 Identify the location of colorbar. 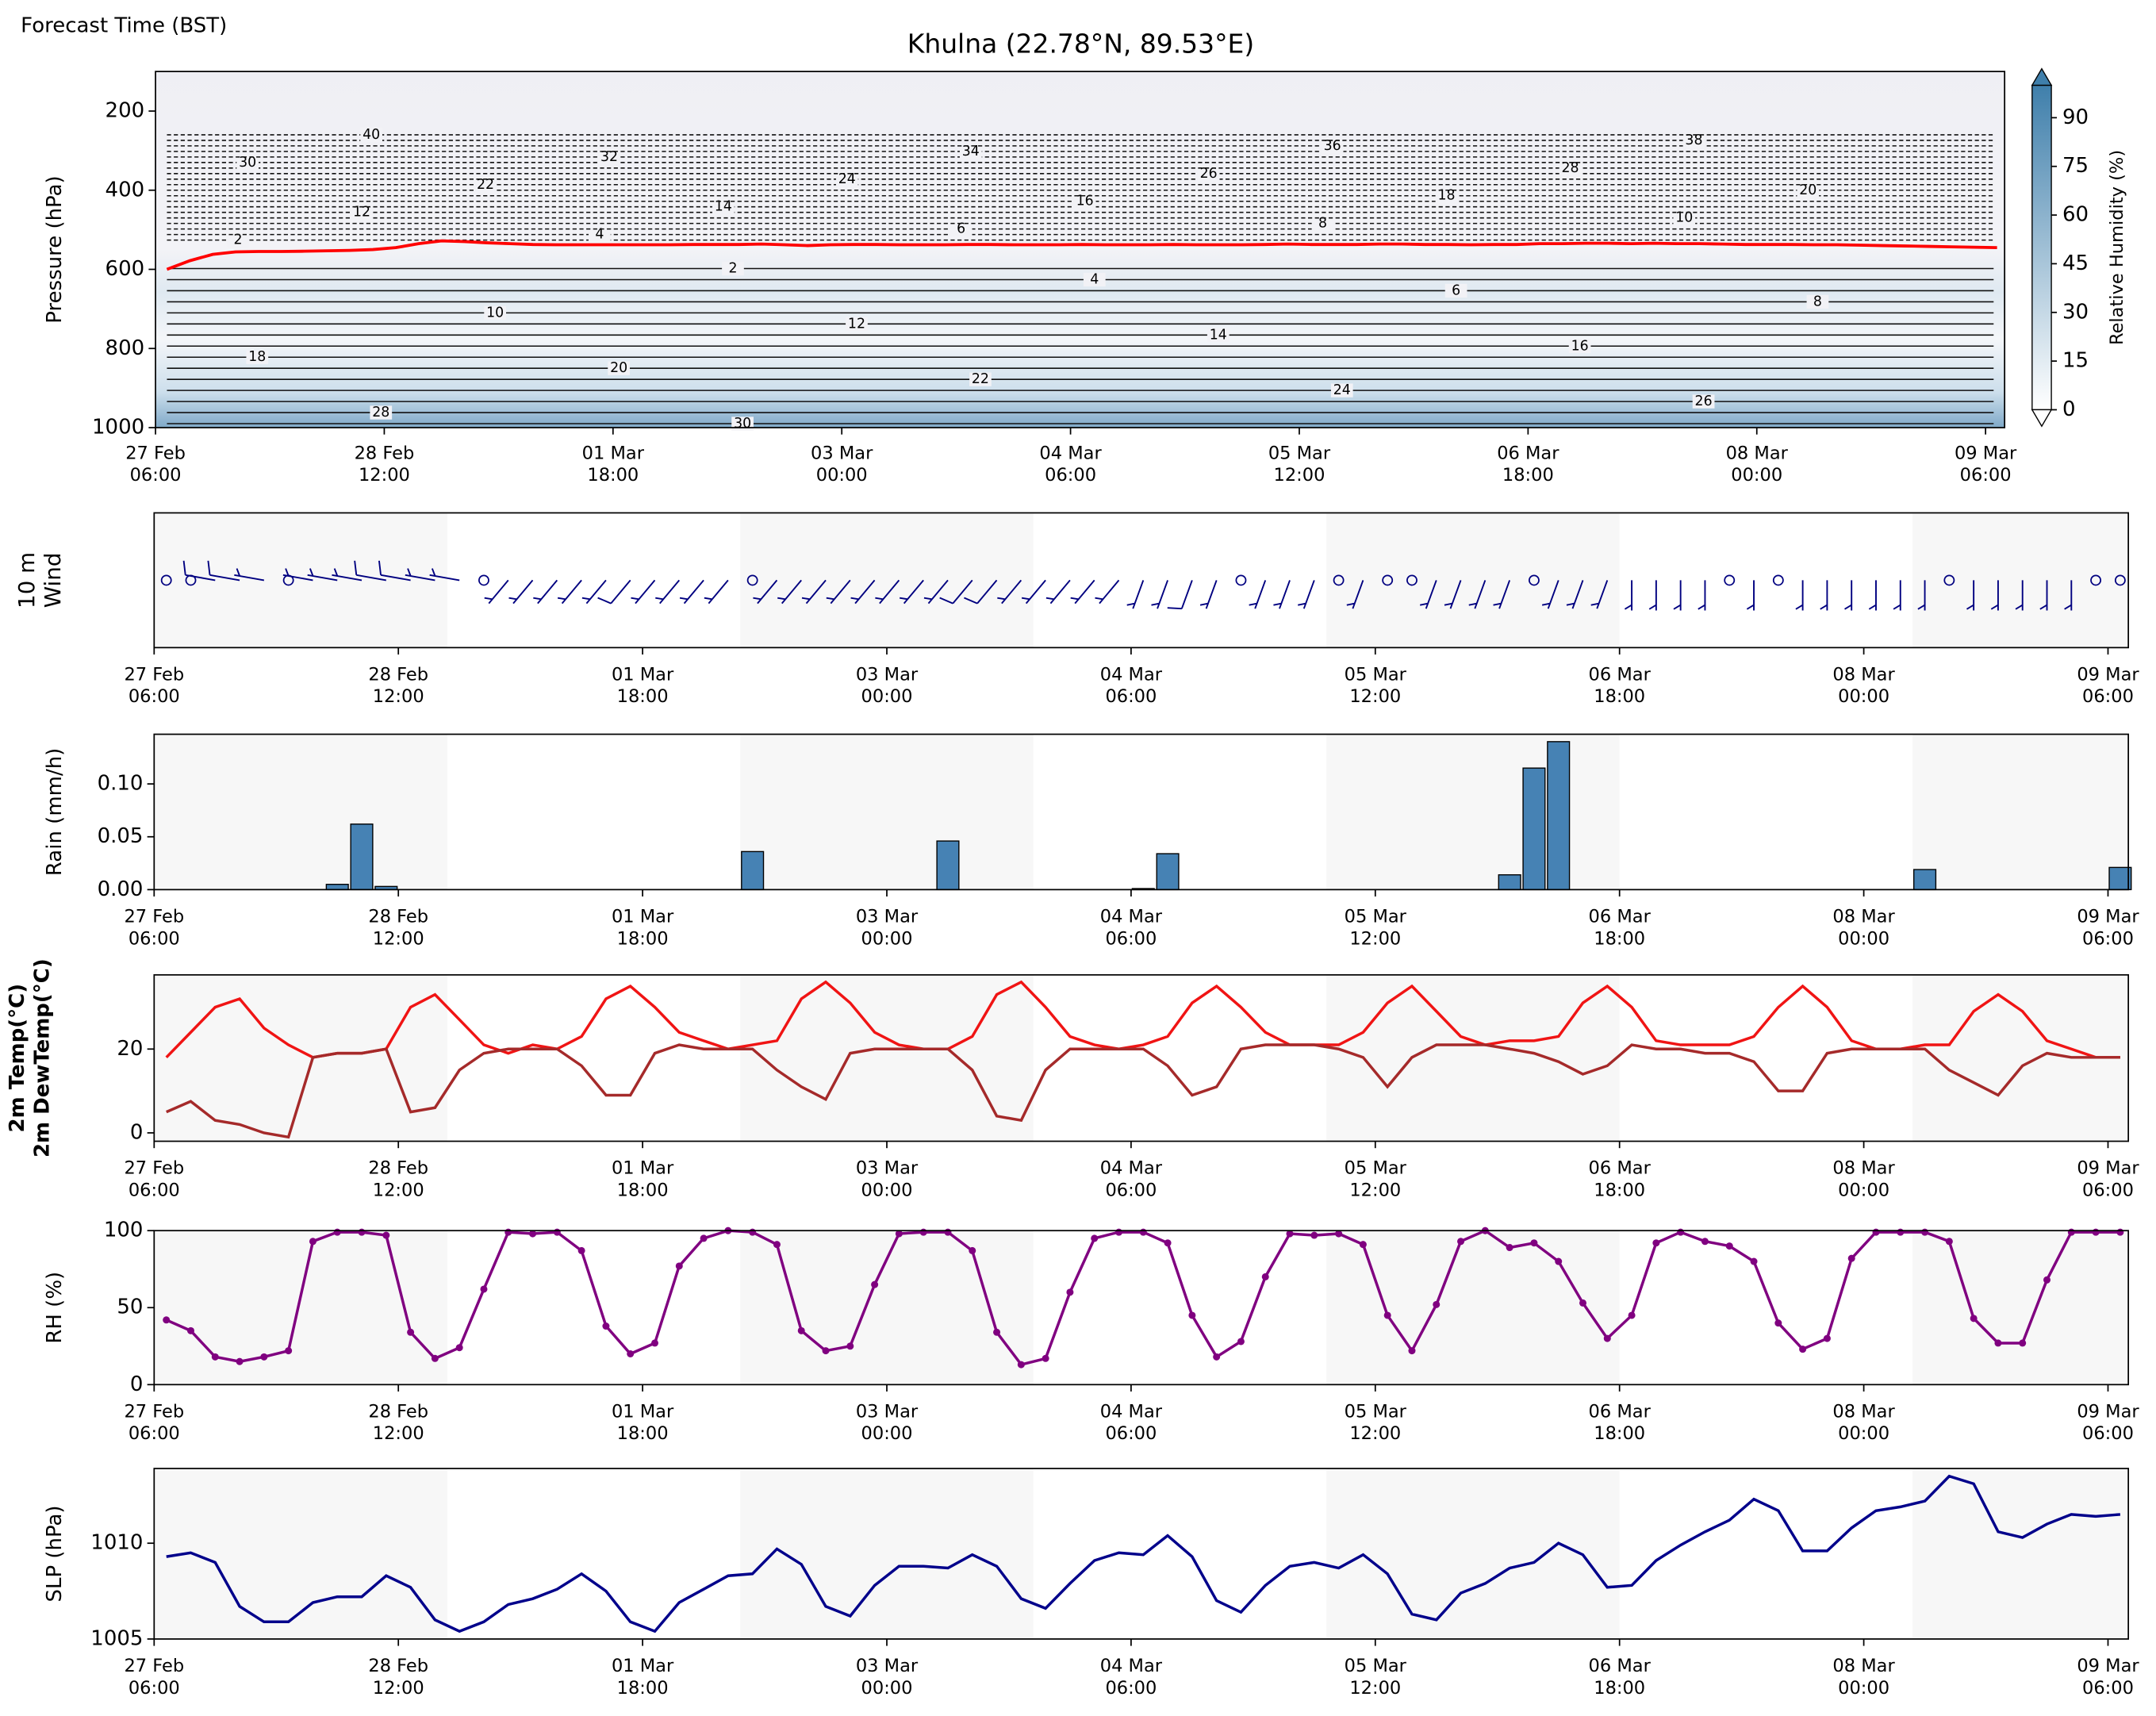
(2041, 247).